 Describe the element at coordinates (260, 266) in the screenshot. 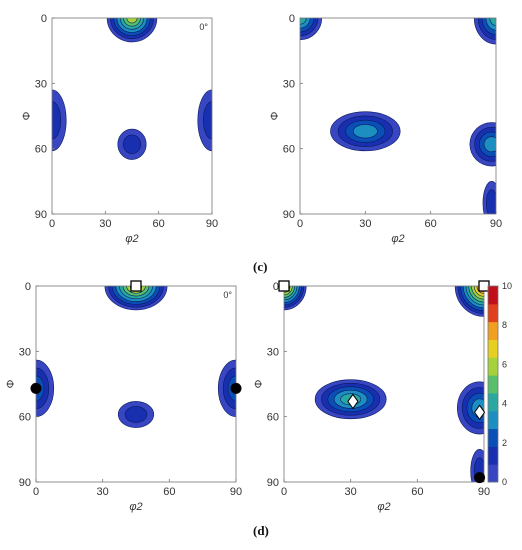

I see `panel-label-c: (c)` at that location.